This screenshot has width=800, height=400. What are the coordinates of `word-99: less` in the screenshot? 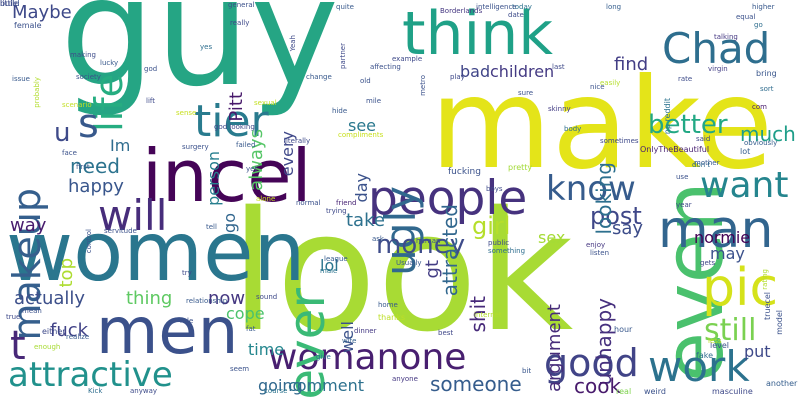 It's located at (715, 341).